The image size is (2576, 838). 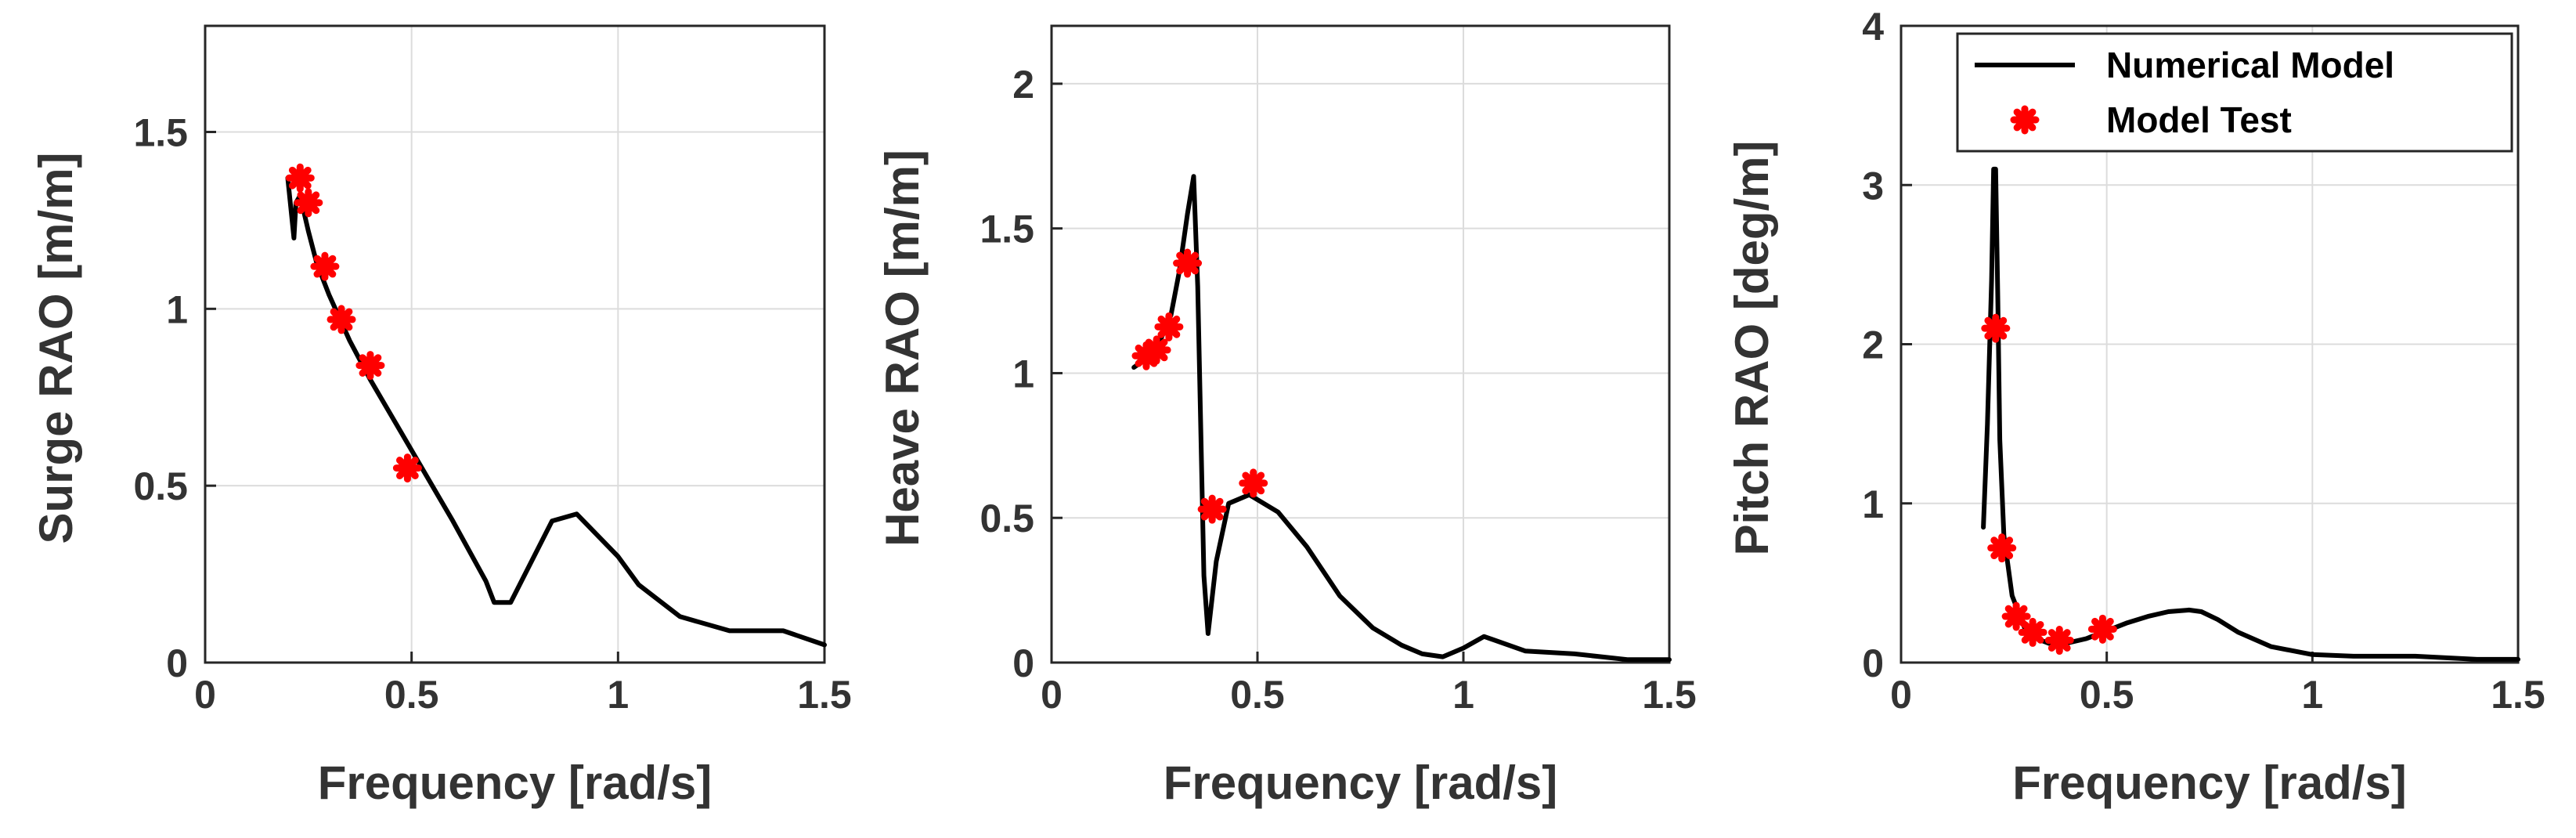 I want to click on surge-rao-x-tick-label-1: 0.5, so click(x=411, y=695).